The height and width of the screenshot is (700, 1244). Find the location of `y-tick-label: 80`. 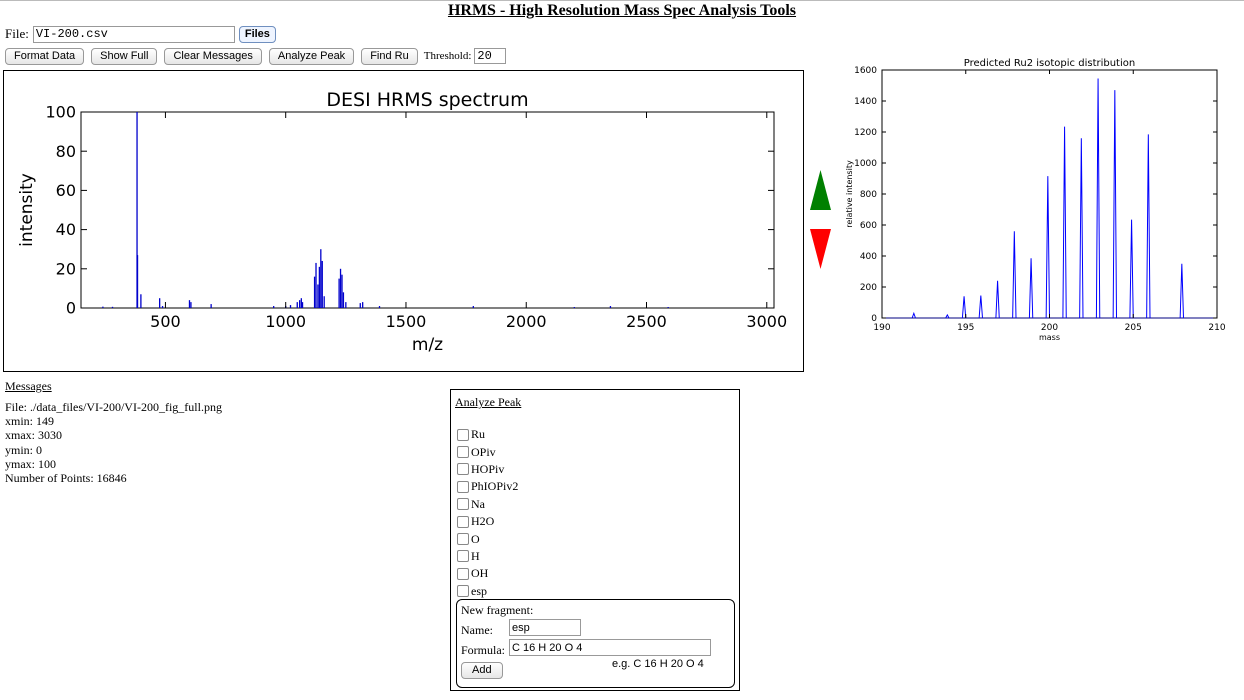

y-tick-label: 80 is located at coordinates (66, 151).